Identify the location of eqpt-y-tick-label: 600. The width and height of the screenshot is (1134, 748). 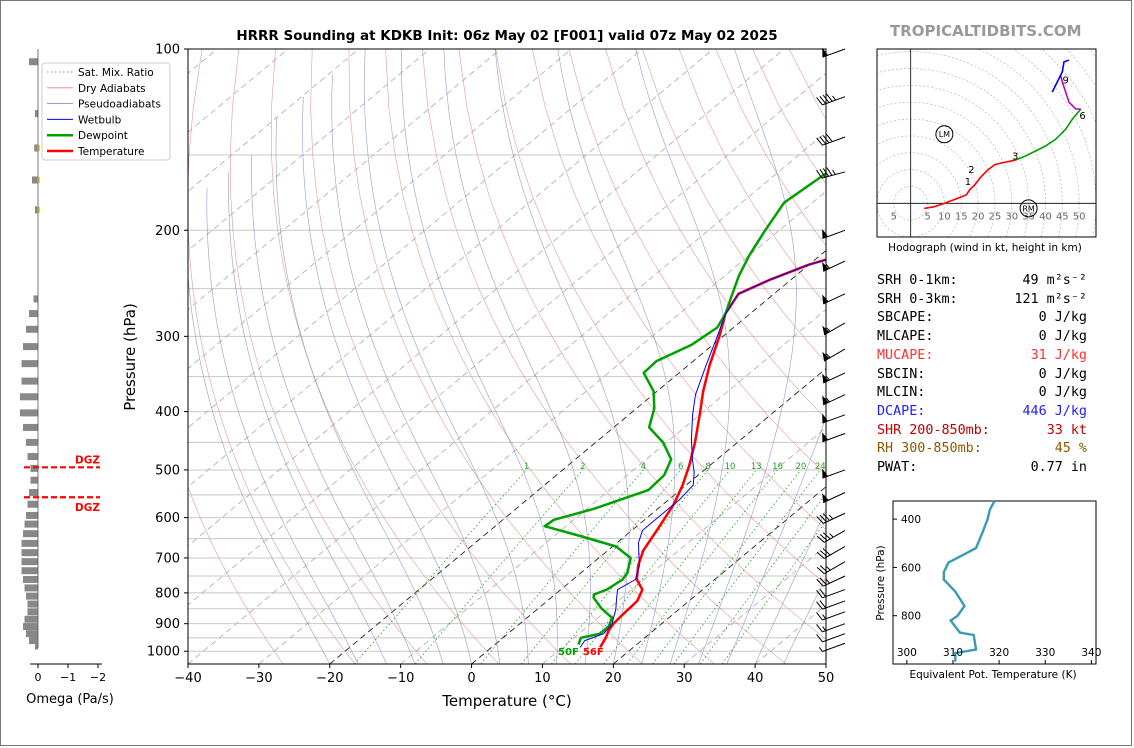
(911, 568).